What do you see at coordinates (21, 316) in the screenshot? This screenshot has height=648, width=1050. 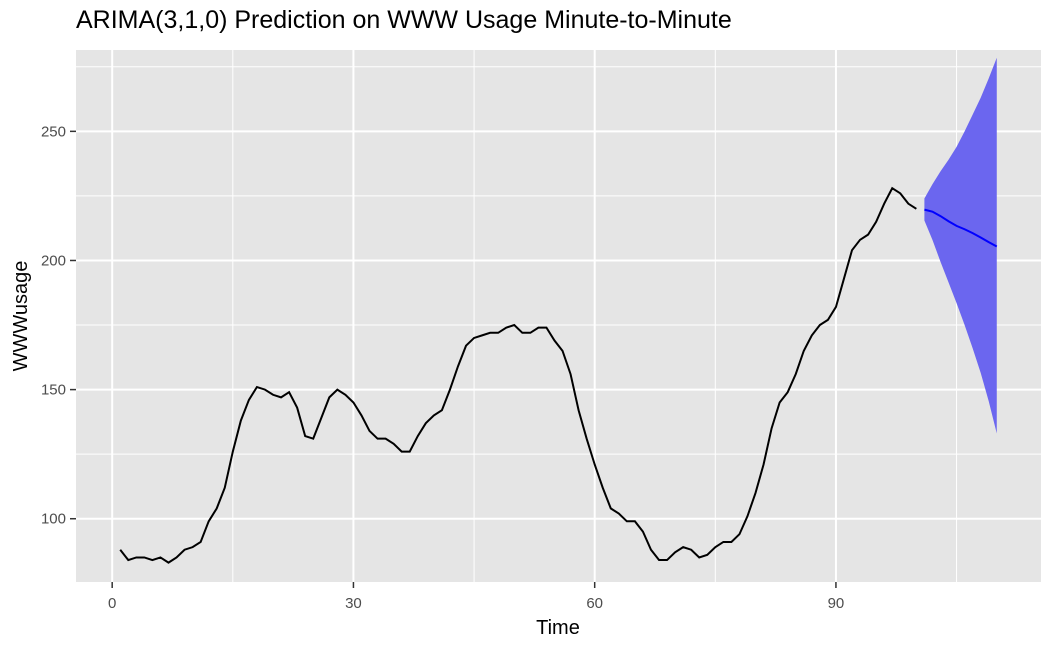 I see `y-axis-title: WWWusage` at bounding box center [21, 316].